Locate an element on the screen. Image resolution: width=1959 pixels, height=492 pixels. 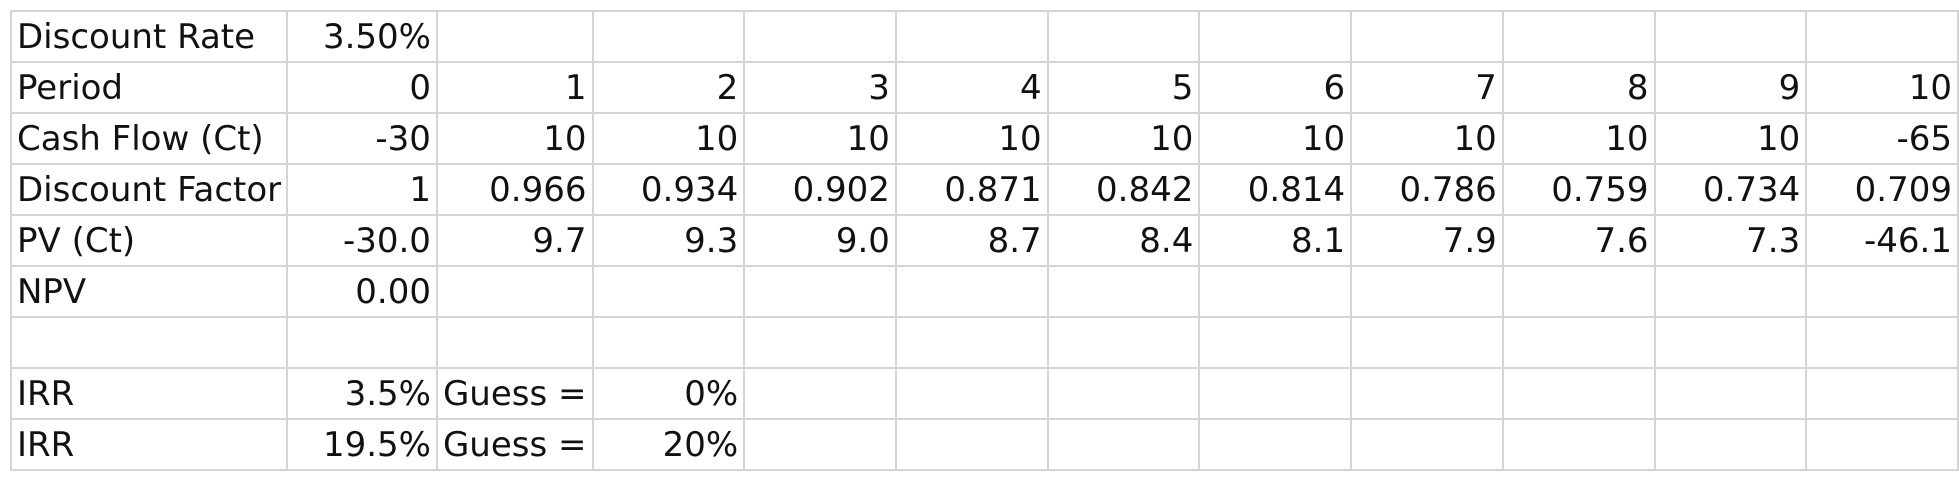
sheet-cell: 4 is located at coordinates (971, 87).